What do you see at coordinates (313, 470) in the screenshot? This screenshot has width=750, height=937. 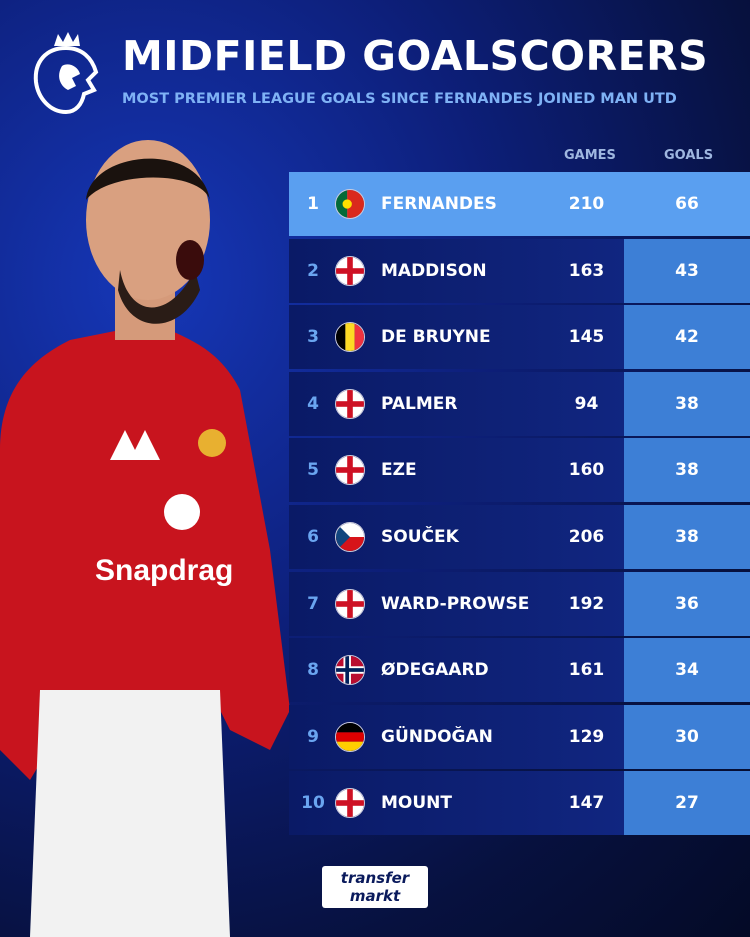 I see `rank: 5` at bounding box center [313, 470].